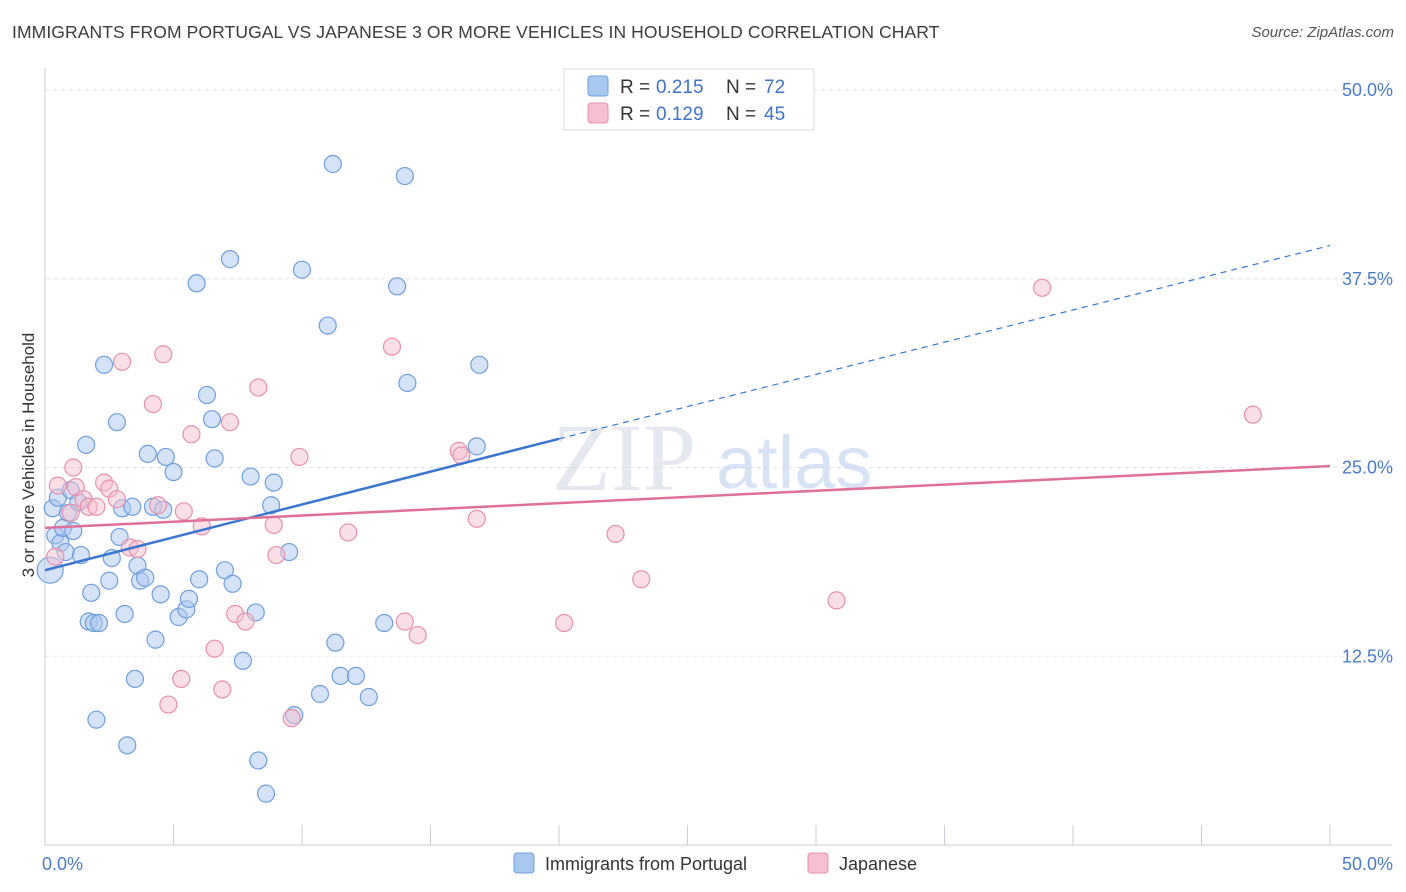 The height and width of the screenshot is (892, 1406). What do you see at coordinates (646, 864) in the screenshot?
I see `series-legend-label-portugal: Immigrants from Portugal` at bounding box center [646, 864].